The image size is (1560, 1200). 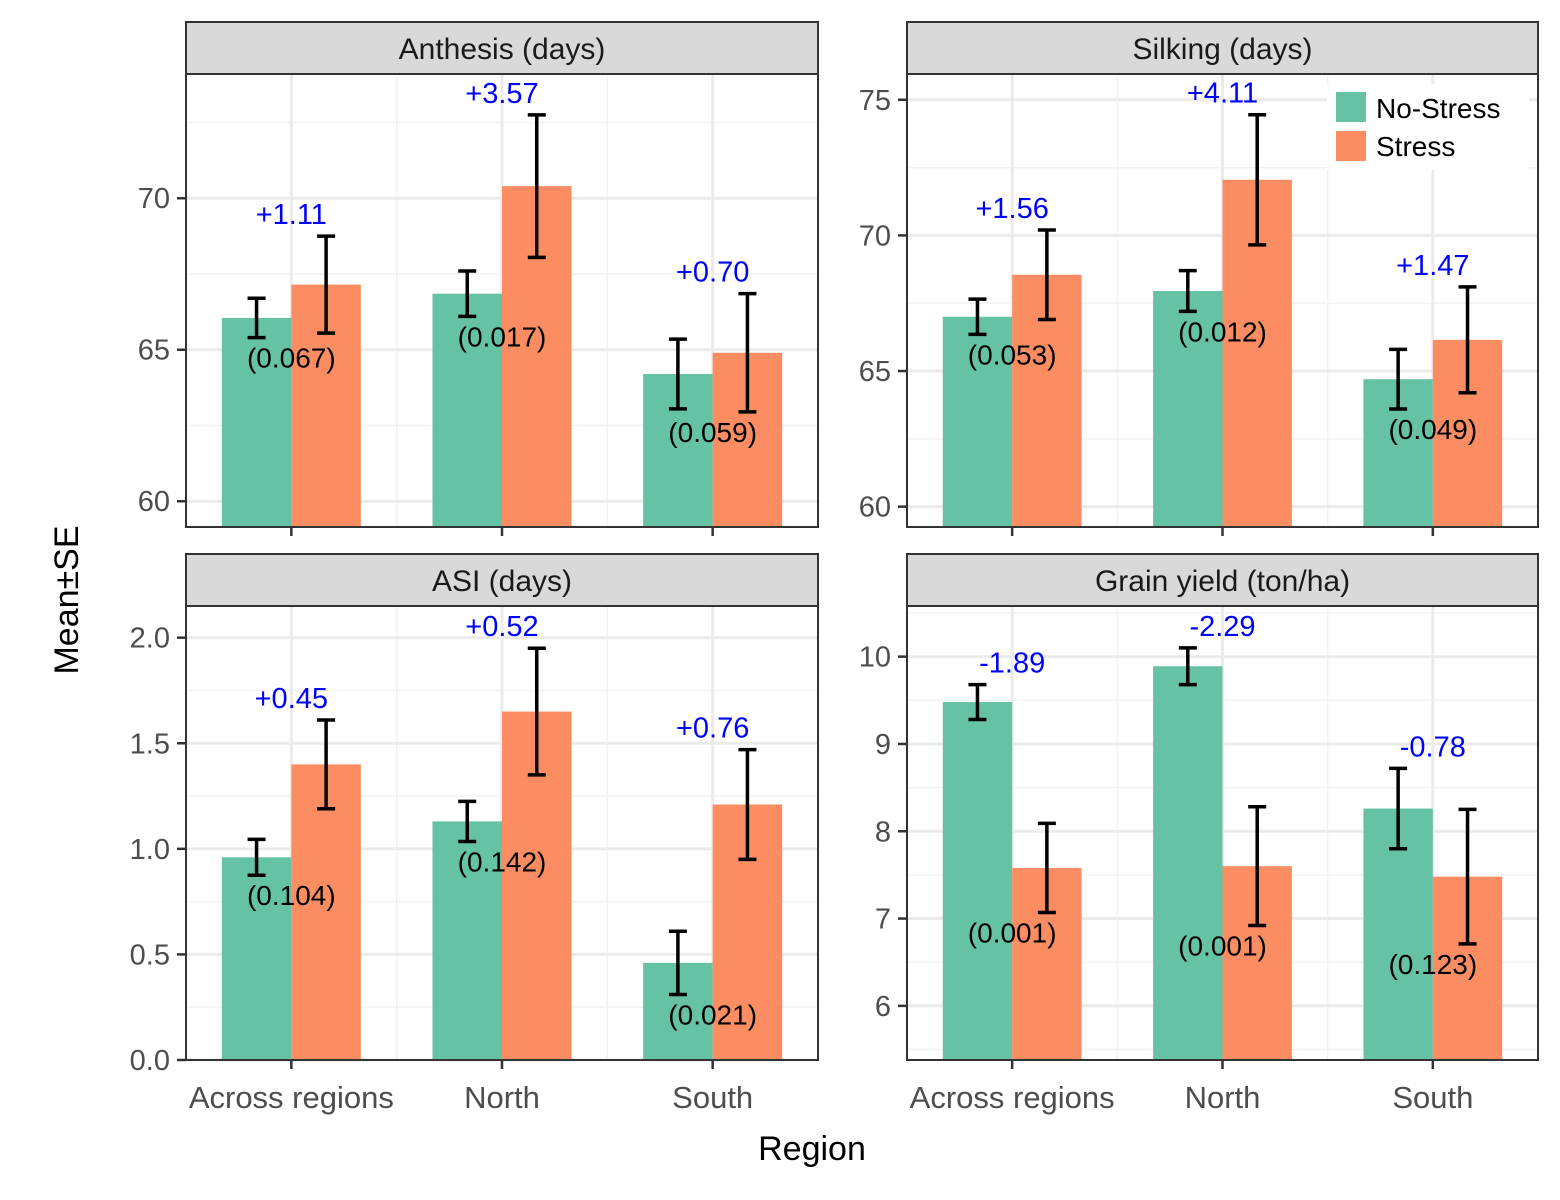 I want to click on y-tick-label: 9, so click(x=883, y=745).